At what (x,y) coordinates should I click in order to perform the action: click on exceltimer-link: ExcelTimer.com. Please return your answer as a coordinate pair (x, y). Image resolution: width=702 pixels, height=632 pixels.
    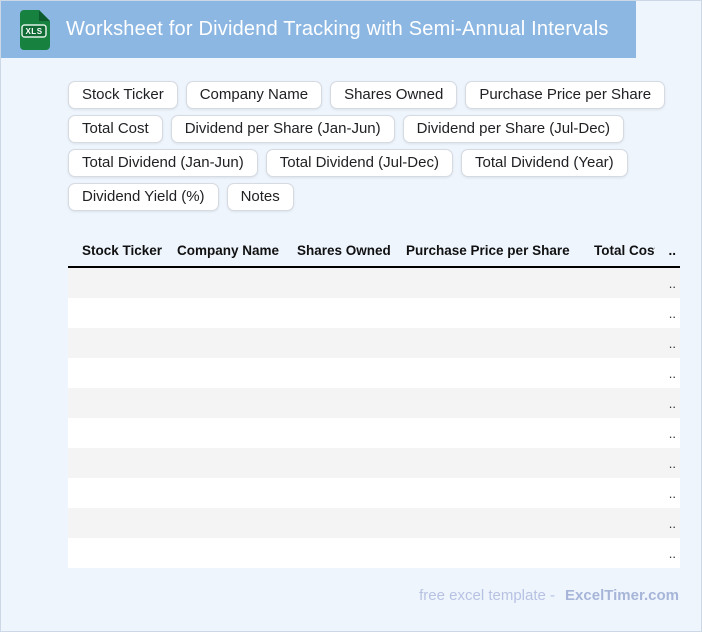
    Looking at the image, I should click on (622, 595).